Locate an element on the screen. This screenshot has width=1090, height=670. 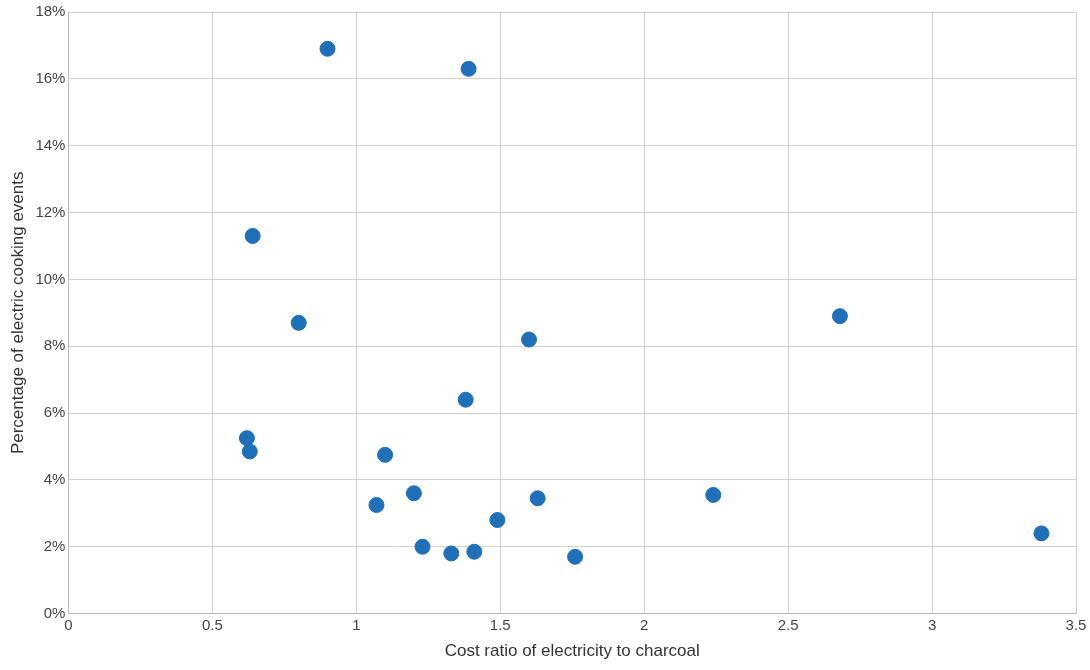
y-tick-label: 0% is located at coordinates (54, 612).